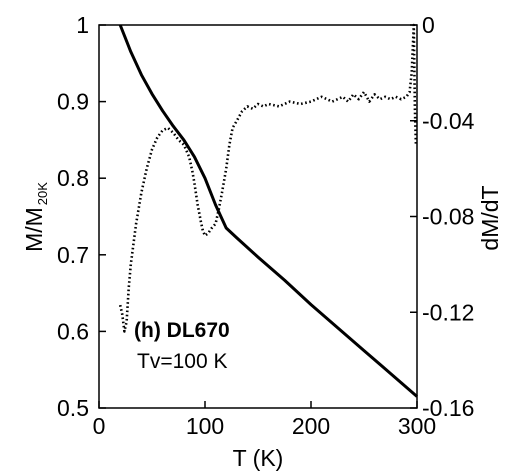 This screenshot has height=475, width=514. Describe the element at coordinates (99, 426) in the screenshot. I see `x-tick-label: 0` at that location.